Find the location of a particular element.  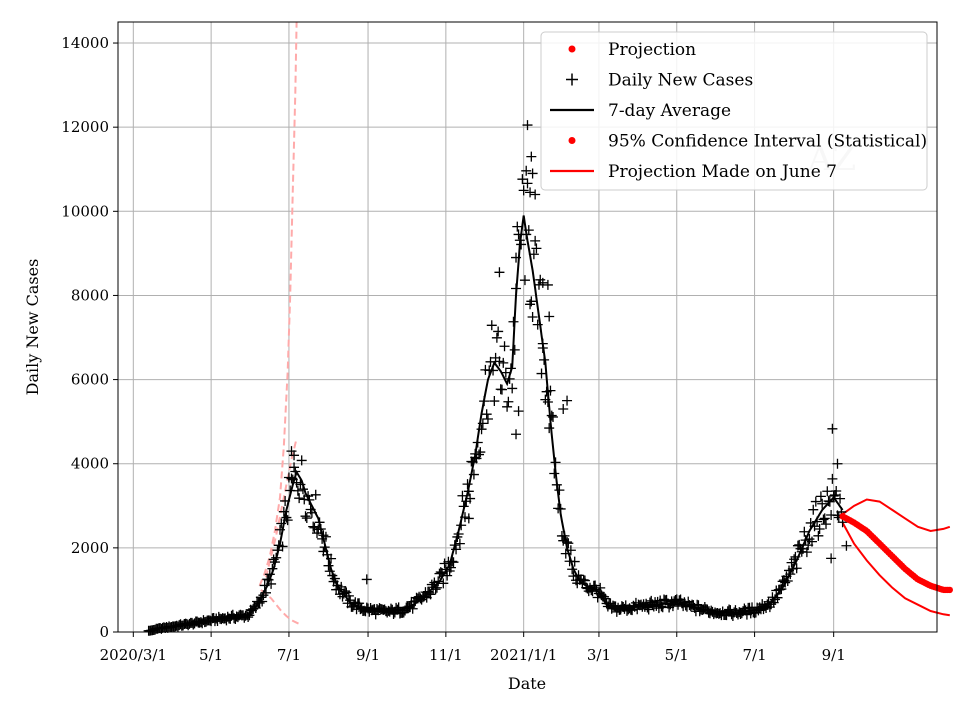

legend-box is located at coordinates (734, 111).